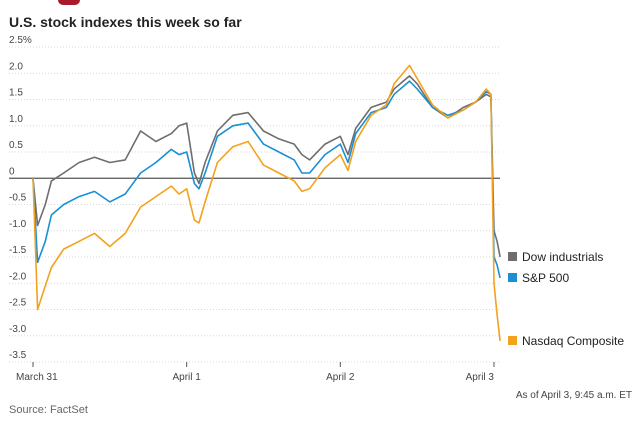 This screenshot has width=640, height=422. Describe the element at coordinates (48, 410) in the screenshot. I see `source-note: Source: FactSet` at that location.